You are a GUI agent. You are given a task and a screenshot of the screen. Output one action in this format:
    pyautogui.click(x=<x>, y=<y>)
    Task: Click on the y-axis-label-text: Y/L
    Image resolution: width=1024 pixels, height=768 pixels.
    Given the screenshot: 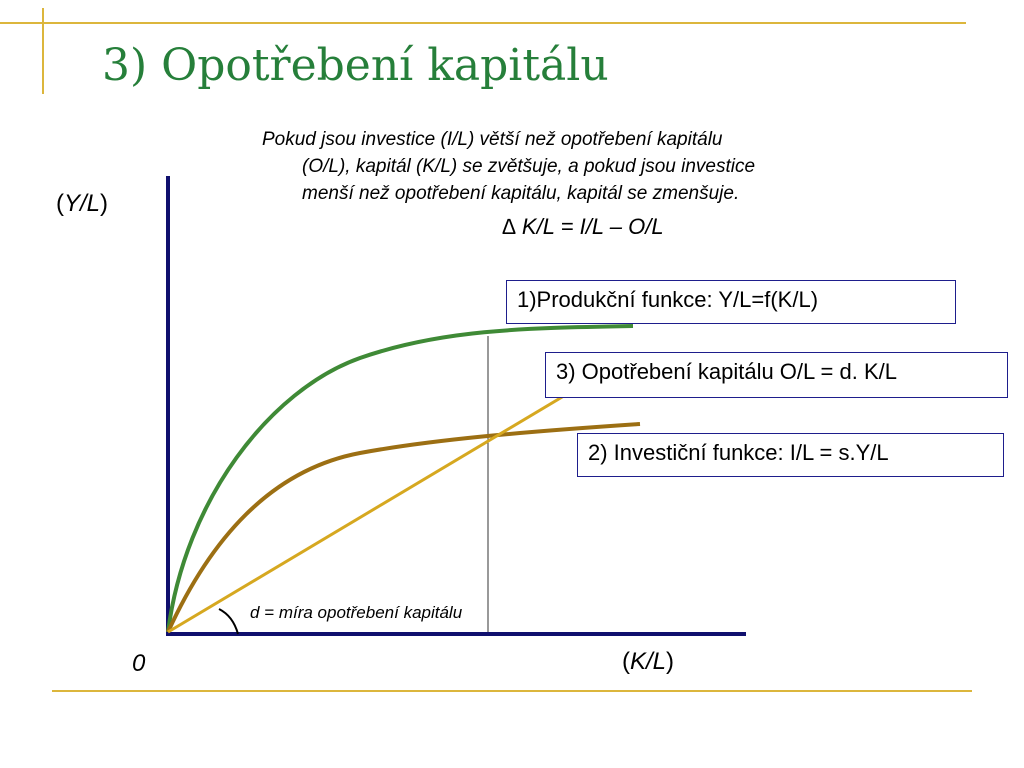 What is the action you would take?
    pyautogui.click(x=82, y=203)
    